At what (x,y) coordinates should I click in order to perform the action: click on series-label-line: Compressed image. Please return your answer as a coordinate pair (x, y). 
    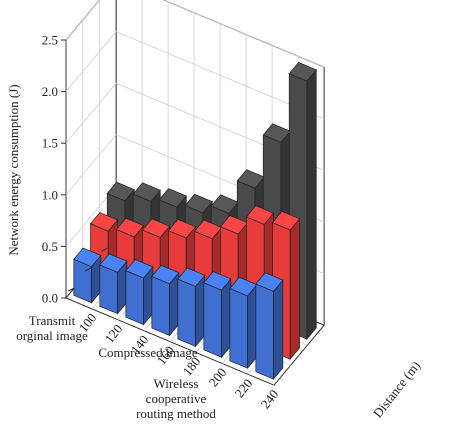
    Looking at the image, I should click on (148, 352).